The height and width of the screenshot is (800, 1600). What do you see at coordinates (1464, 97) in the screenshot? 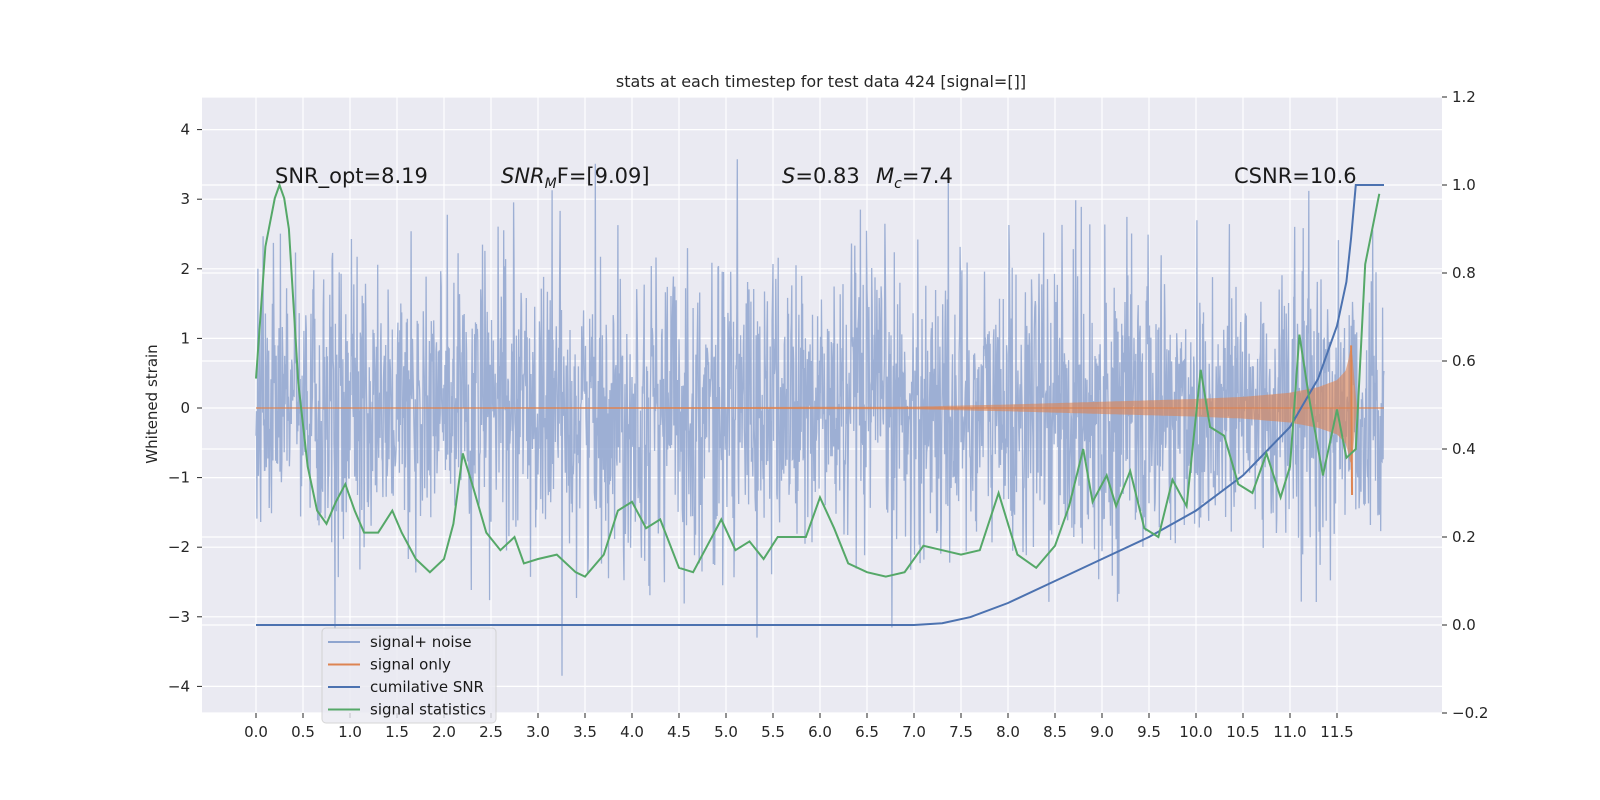
I see `y2-tick-label: 1.2` at bounding box center [1464, 97].